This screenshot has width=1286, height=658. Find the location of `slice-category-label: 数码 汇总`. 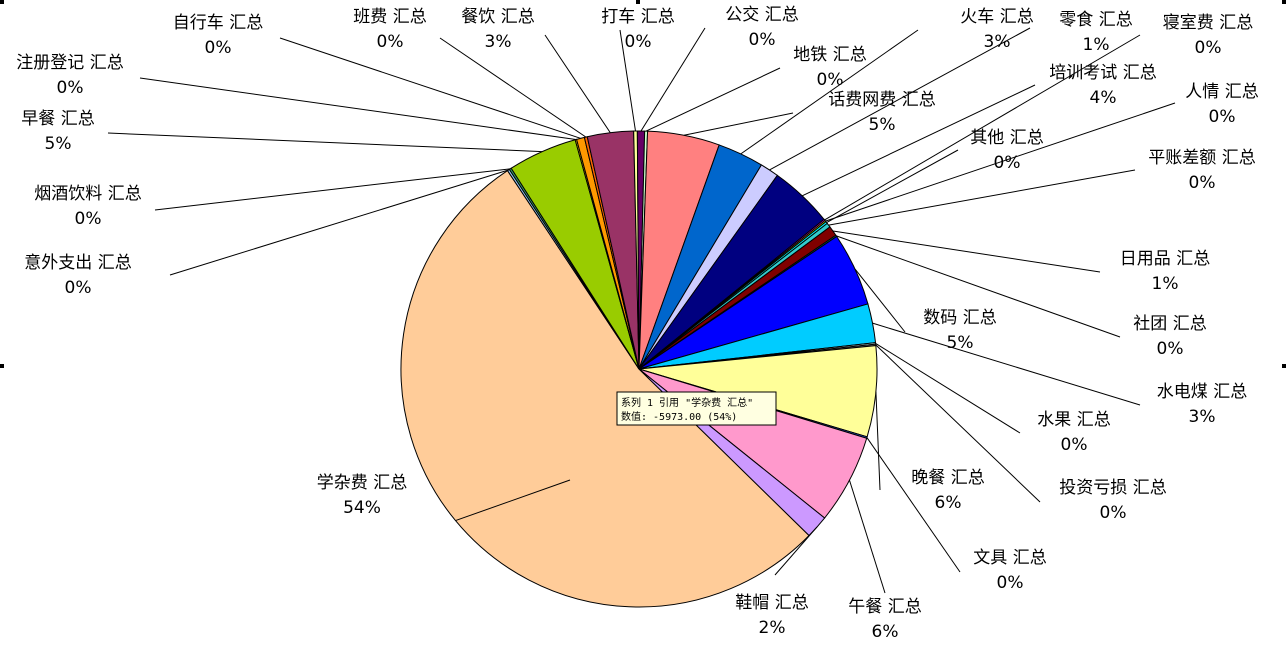

slice-category-label: 数码 汇总 is located at coordinates (959, 318).